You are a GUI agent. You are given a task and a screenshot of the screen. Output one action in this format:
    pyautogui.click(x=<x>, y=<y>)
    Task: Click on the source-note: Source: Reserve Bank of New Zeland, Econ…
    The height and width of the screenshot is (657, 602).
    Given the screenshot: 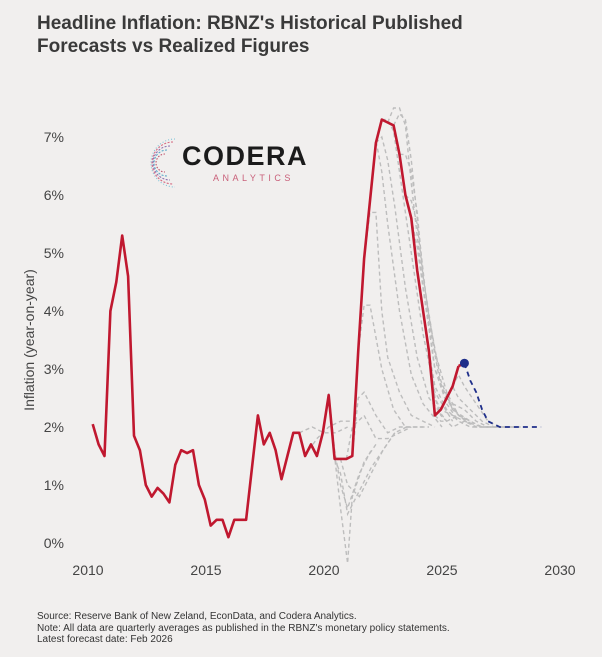 What is the action you would take?
    pyautogui.click(x=197, y=616)
    